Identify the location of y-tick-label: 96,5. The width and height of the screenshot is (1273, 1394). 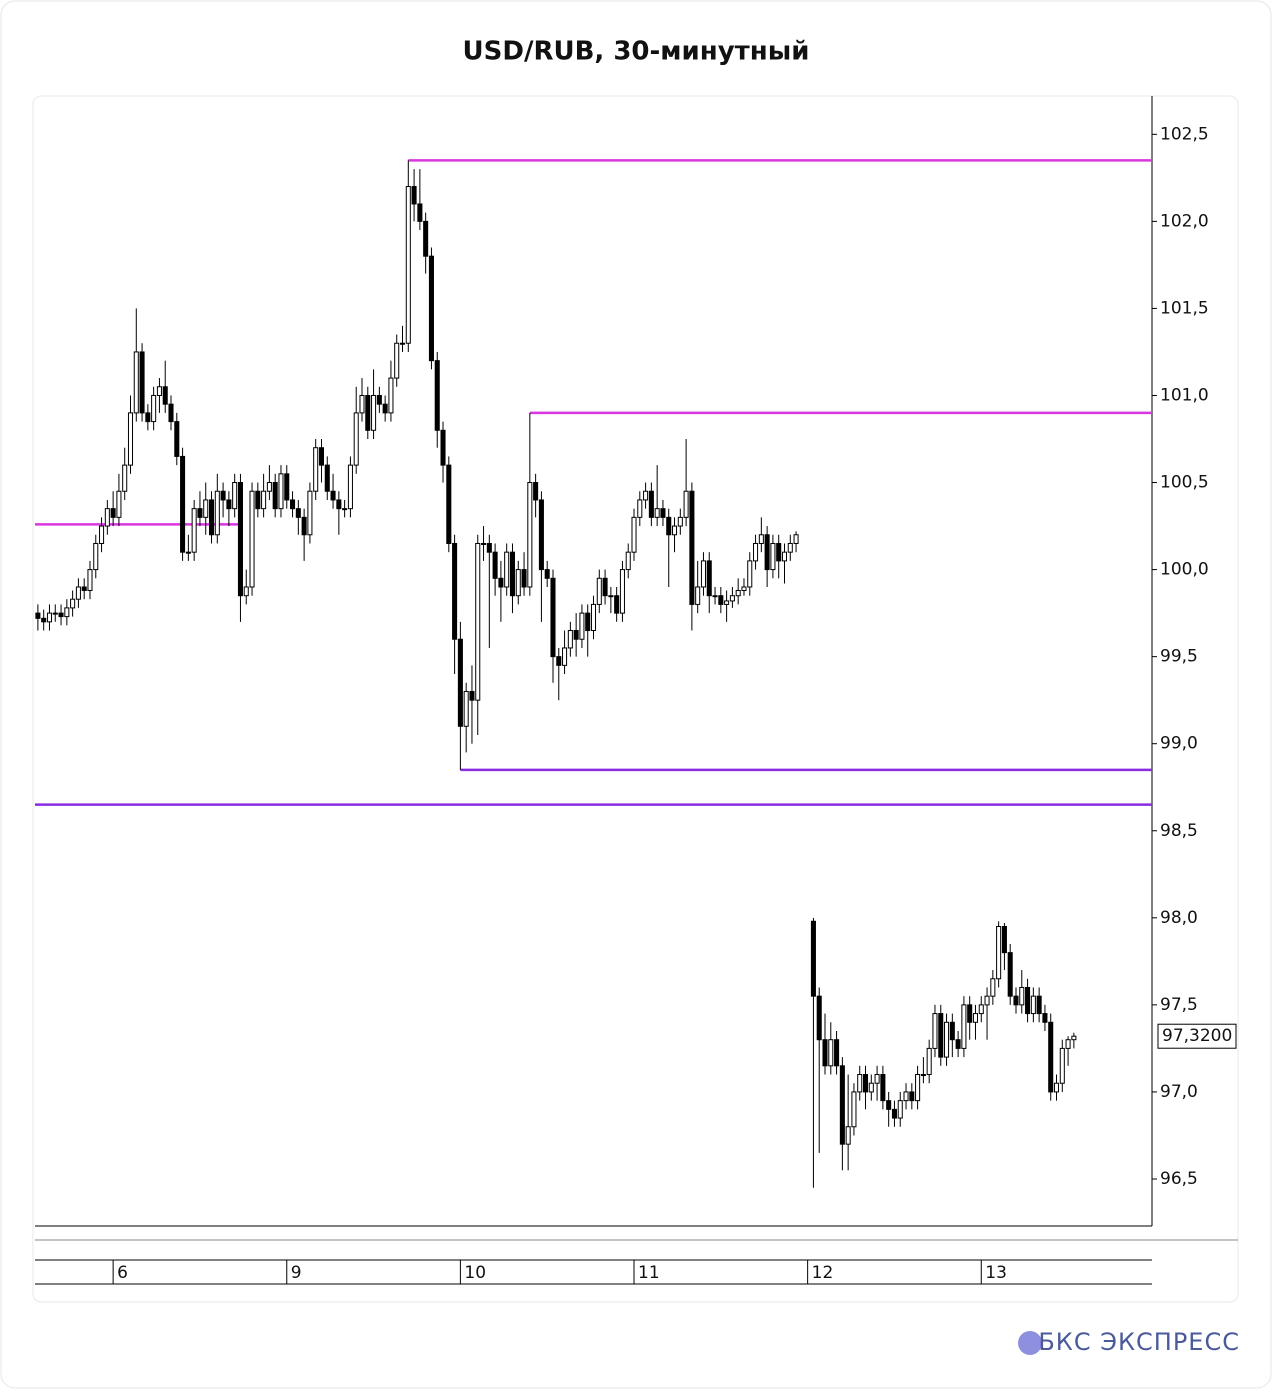
(1179, 1179).